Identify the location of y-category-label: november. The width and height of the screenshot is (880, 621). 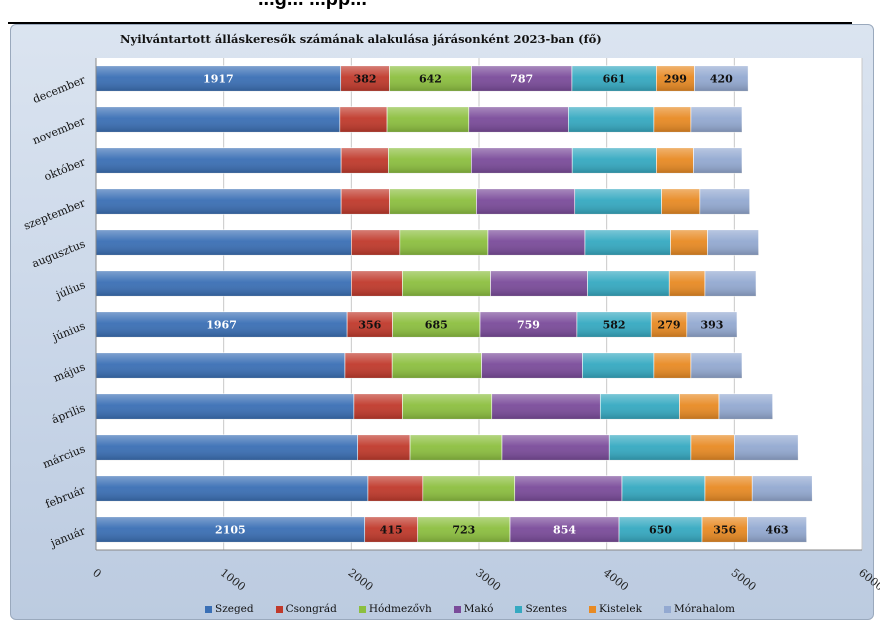
(59, 130).